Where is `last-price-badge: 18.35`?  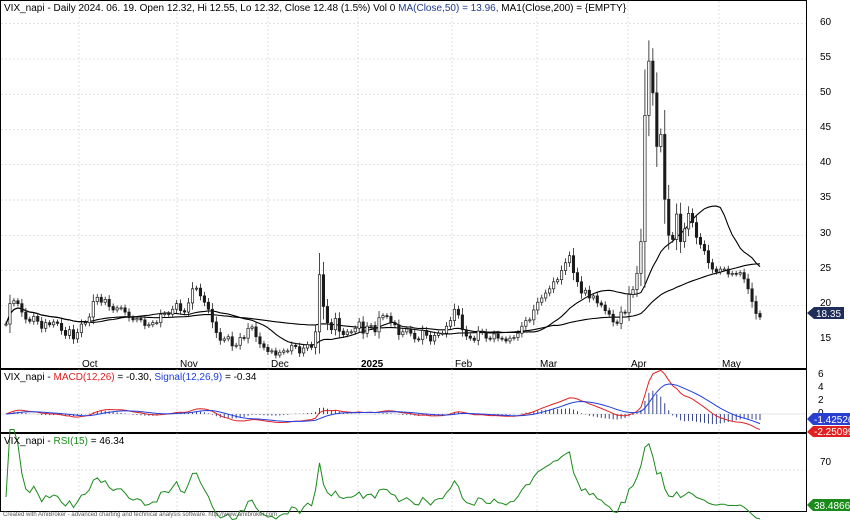 last-price-badge: 18.35 is located at coordinates (825, 313).